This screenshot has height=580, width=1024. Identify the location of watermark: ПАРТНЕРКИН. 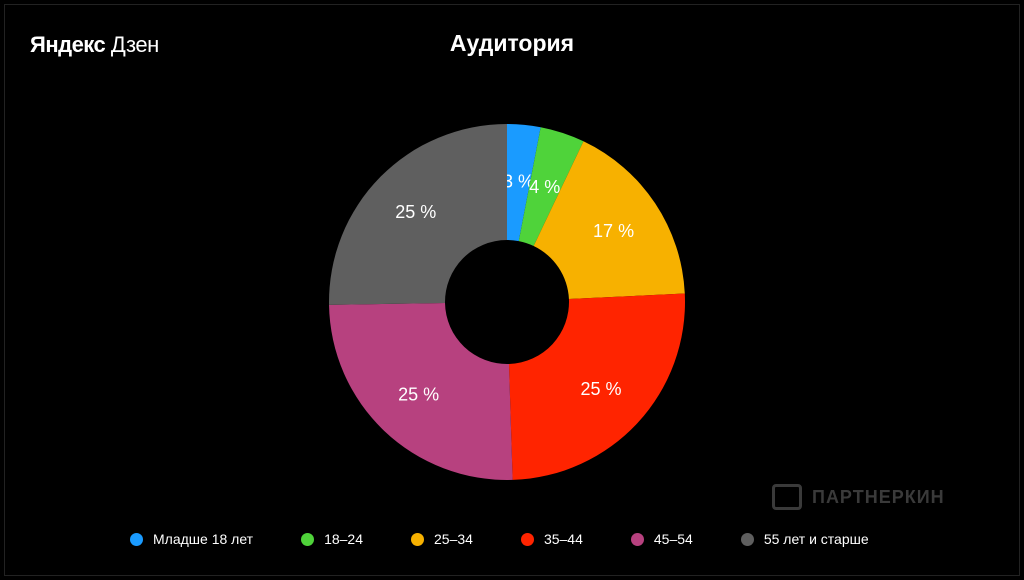
(858, 497).